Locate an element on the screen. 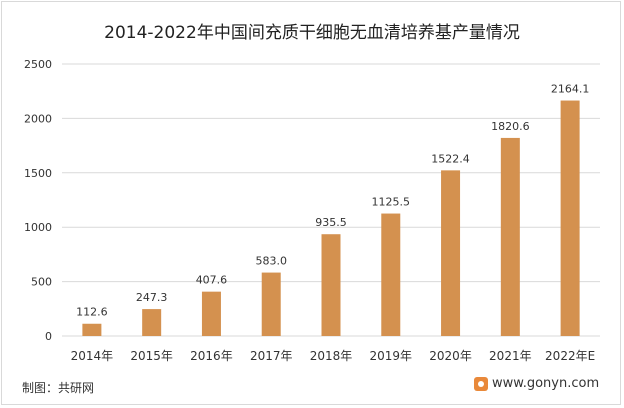 The image size is (624, 408). x-tick-label: 2016年 is located at coordinates (211, 356).